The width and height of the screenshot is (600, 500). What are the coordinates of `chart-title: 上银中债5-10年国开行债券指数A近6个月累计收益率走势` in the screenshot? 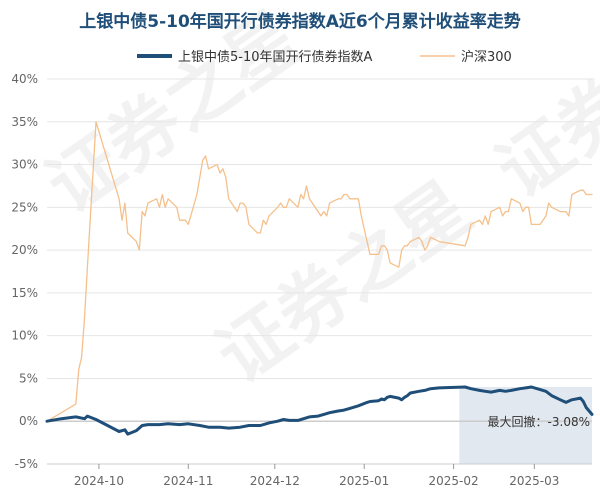 It's located at (300, 21).